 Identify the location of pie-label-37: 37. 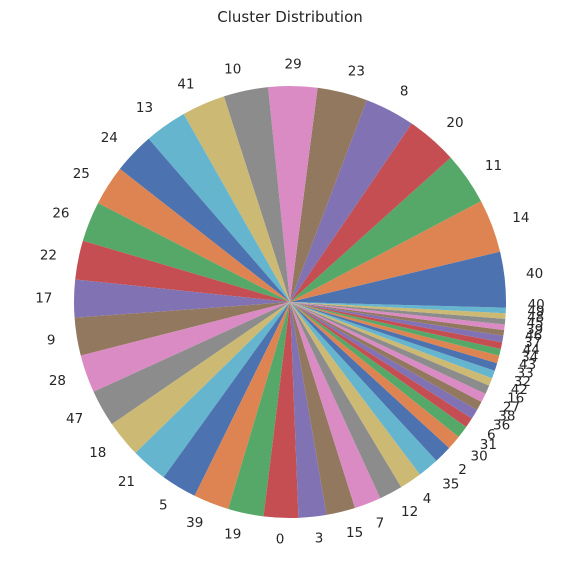
(532, 343).